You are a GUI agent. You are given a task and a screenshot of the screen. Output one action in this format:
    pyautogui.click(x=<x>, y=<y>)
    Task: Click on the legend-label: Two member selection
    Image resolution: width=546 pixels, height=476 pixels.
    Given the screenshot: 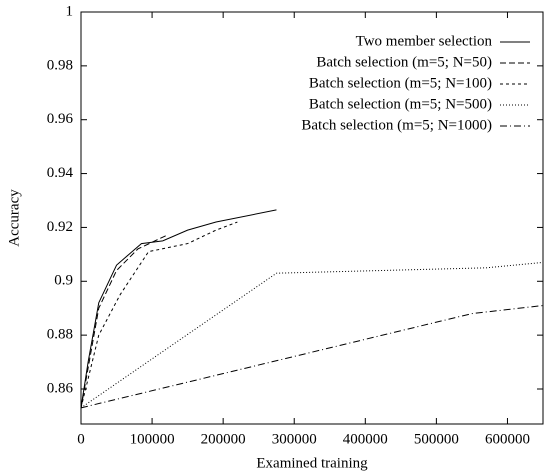 What is the action you would take?
    pyautogui.click(x=424, y=41)
    